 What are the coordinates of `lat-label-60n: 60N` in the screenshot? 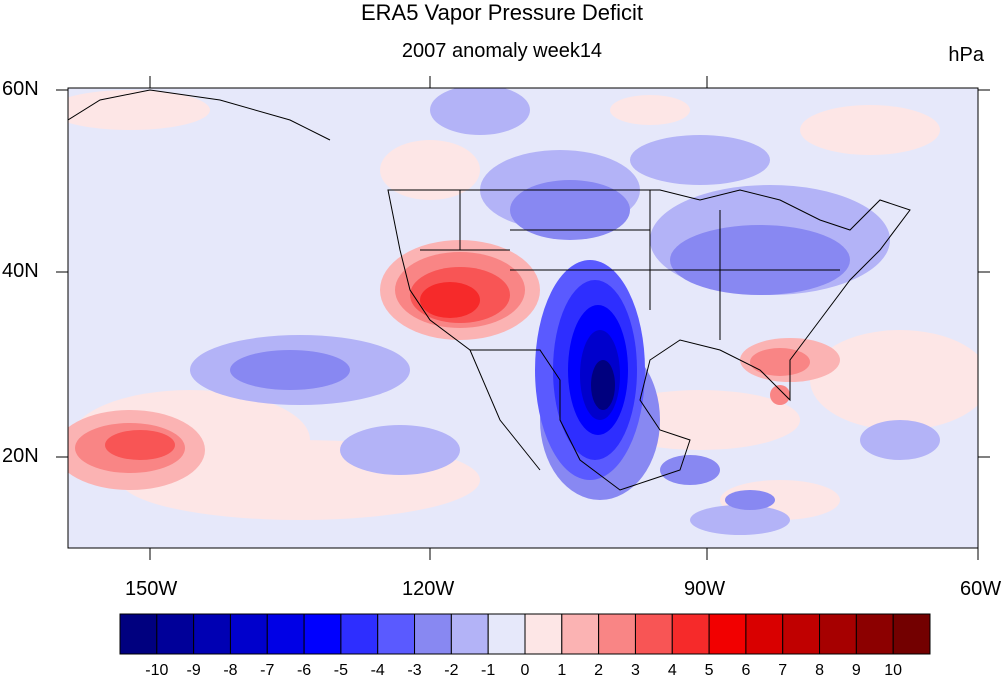 It's located at (20, 89).